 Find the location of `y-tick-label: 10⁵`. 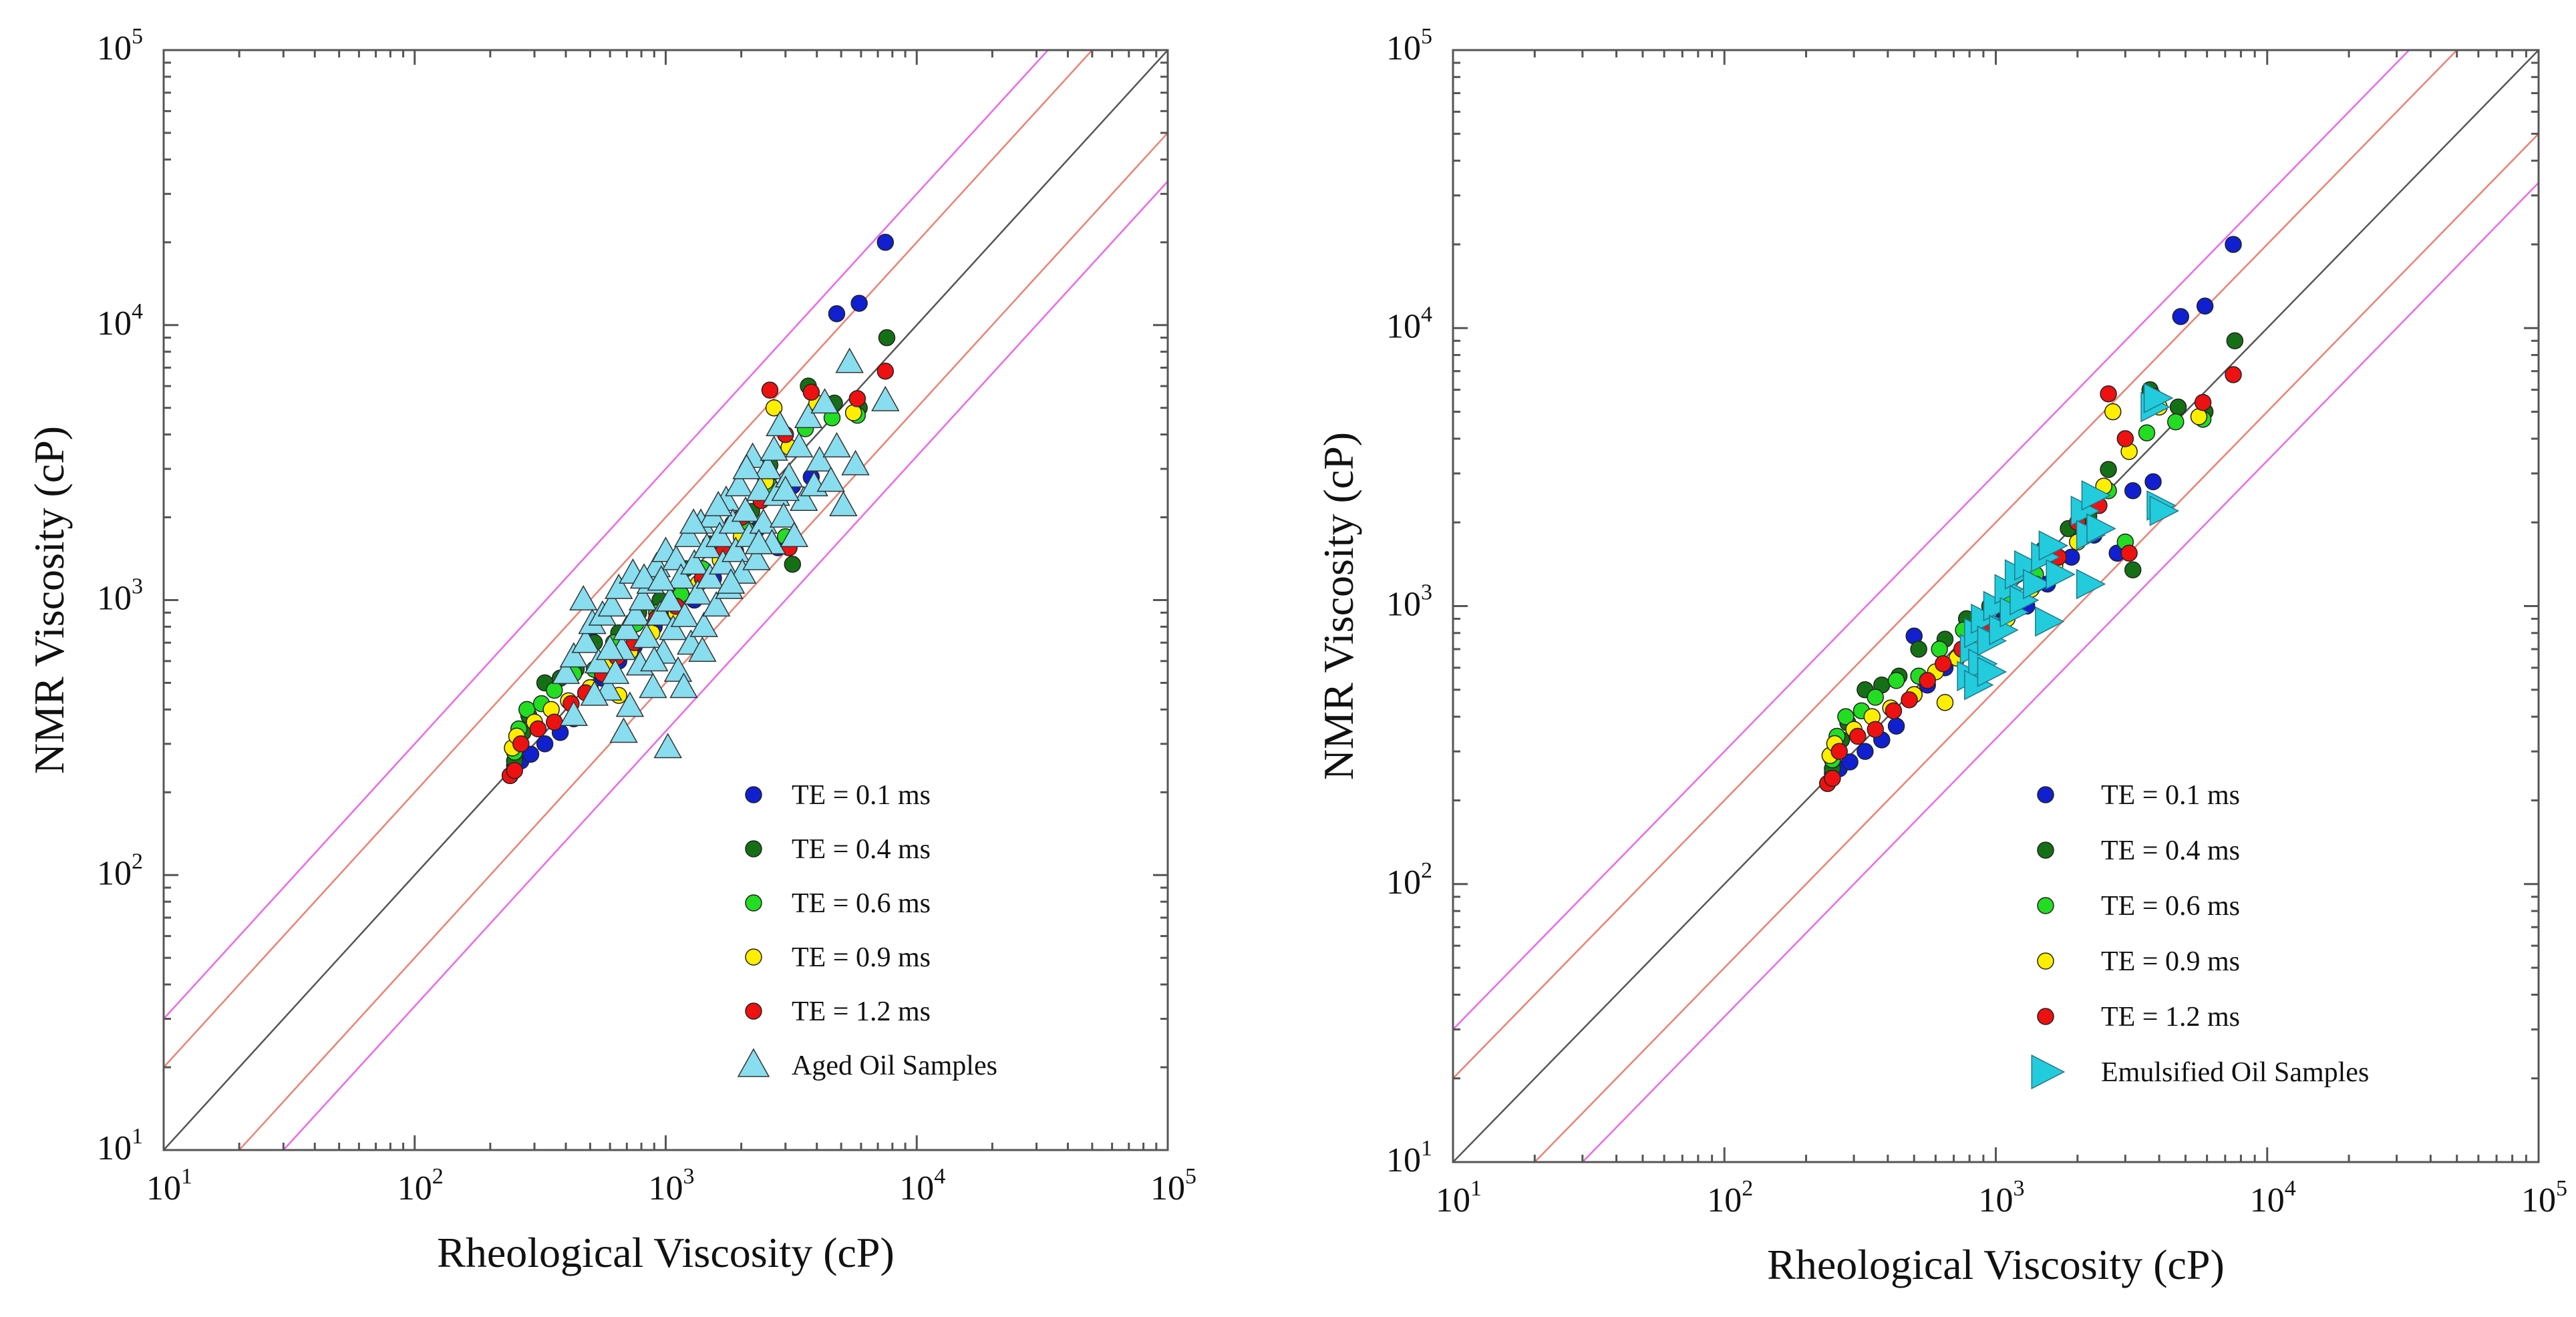

y-tick-label: 10⁵ is located at coordinates (1409, 45).